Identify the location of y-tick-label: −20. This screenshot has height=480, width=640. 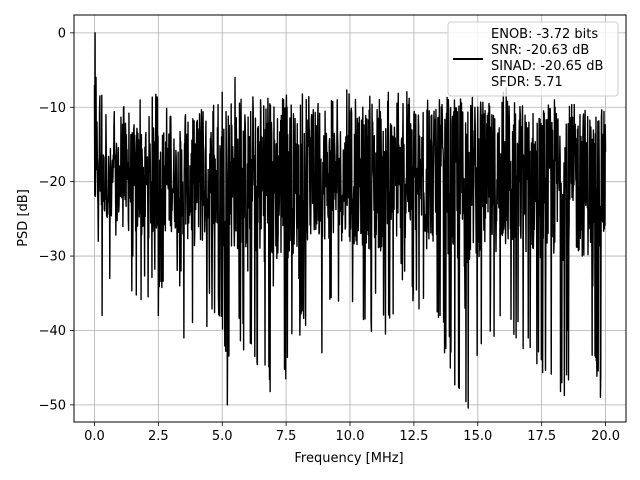
(52, 182).